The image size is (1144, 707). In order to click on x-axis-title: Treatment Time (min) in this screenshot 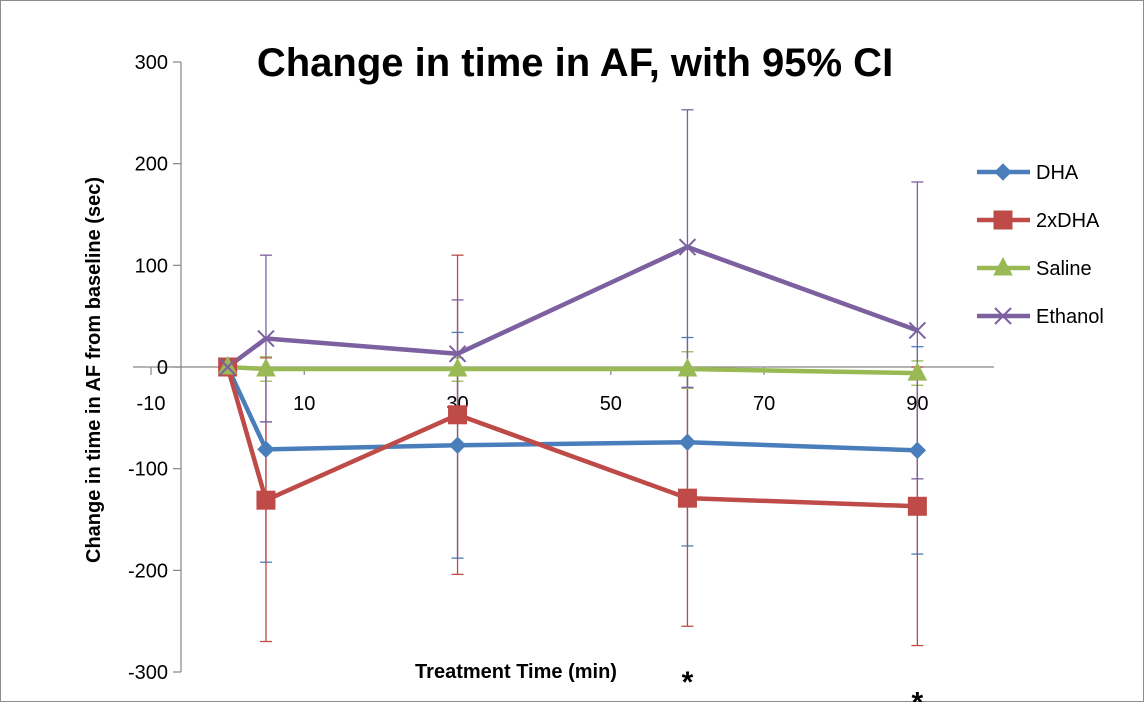, I will do `click(516, 672)`.